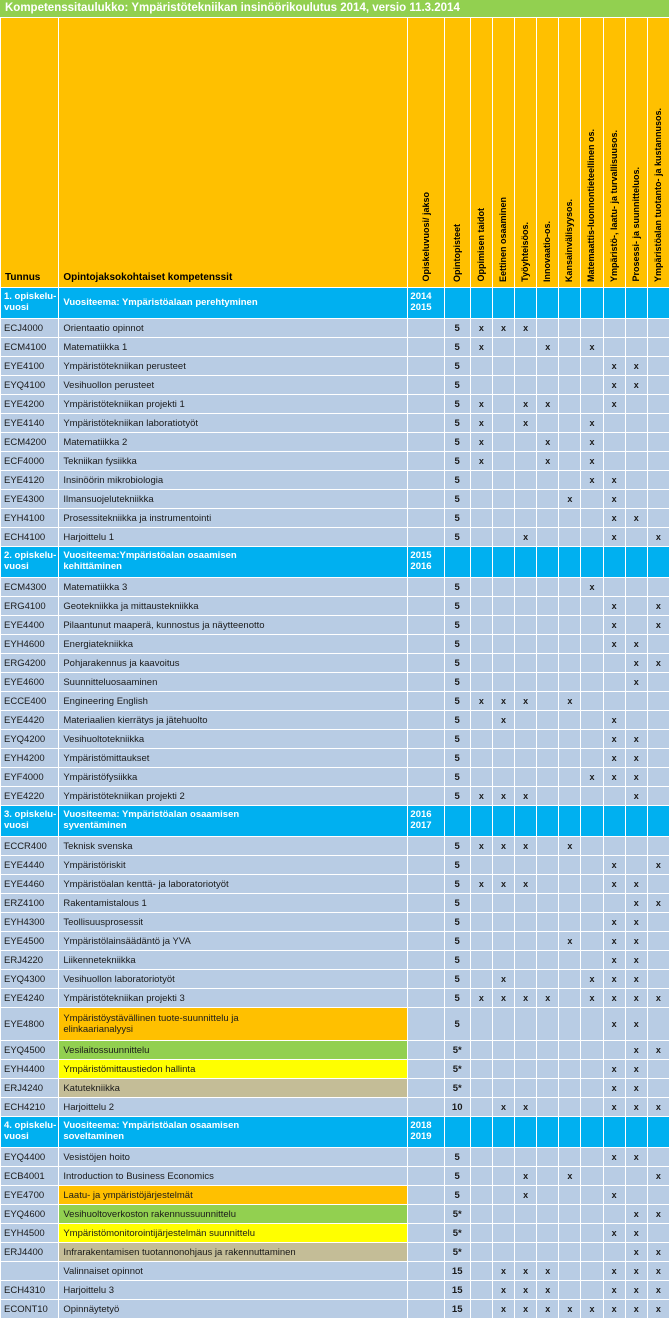  I want to click on table-row: EYE4440 Ympäristöriskit 5 x x, so click(335, 865).